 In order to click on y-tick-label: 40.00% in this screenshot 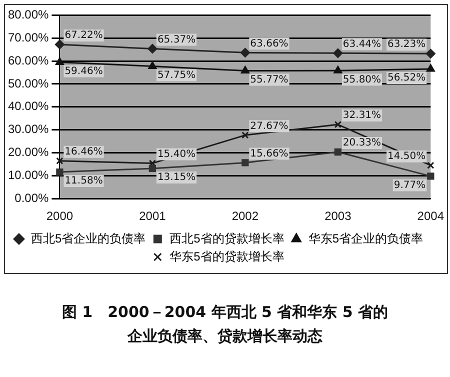, I will do `click(29, 106)`.